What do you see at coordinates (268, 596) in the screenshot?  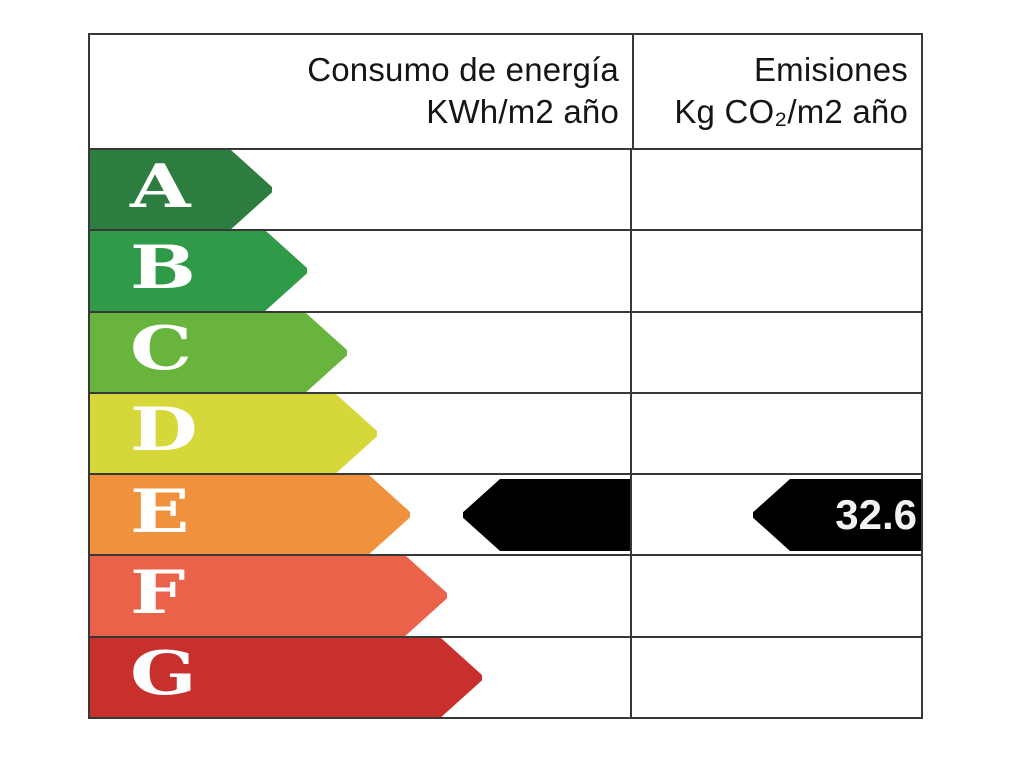 I see `rating-arrow-f` at bounding box center [268, 596].